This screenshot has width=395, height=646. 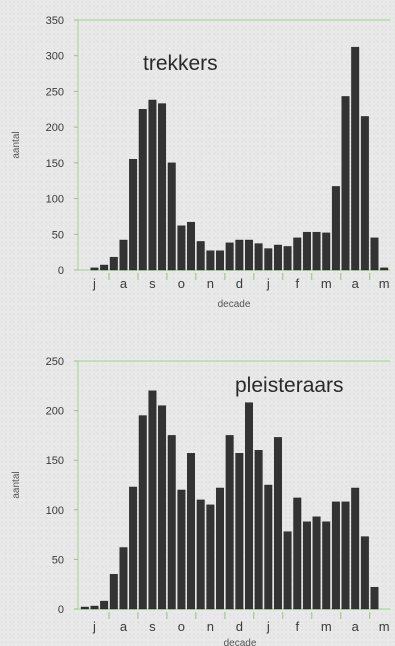 What do you see at coordinates (152, 626) in the screenshot?
I see `pleisteraars-month-label: s` at bounding box center [152, 626].